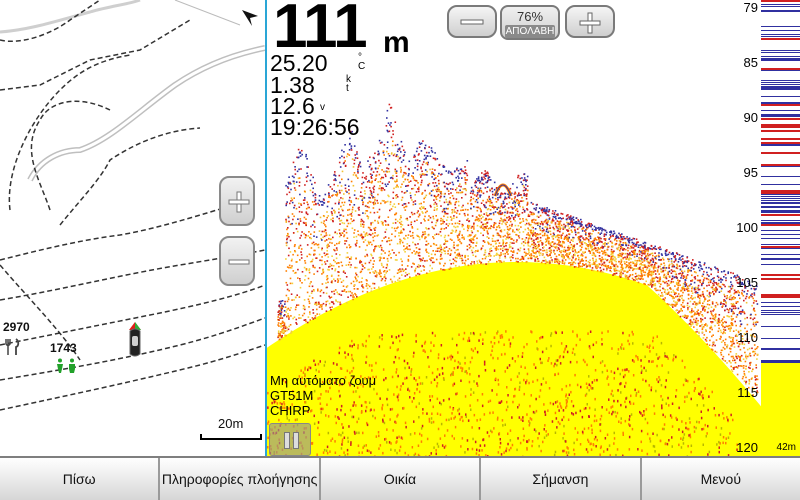 The image size is (800, 500). I want to click on boat-icon, so click(135, 340).